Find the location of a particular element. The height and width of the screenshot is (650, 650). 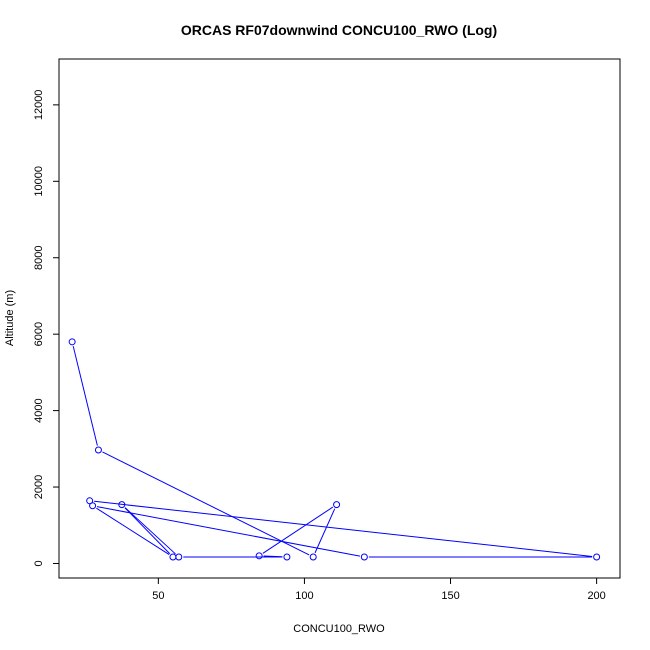

y-axis-label: Altitude (m) is located at coordinates (10, 318).